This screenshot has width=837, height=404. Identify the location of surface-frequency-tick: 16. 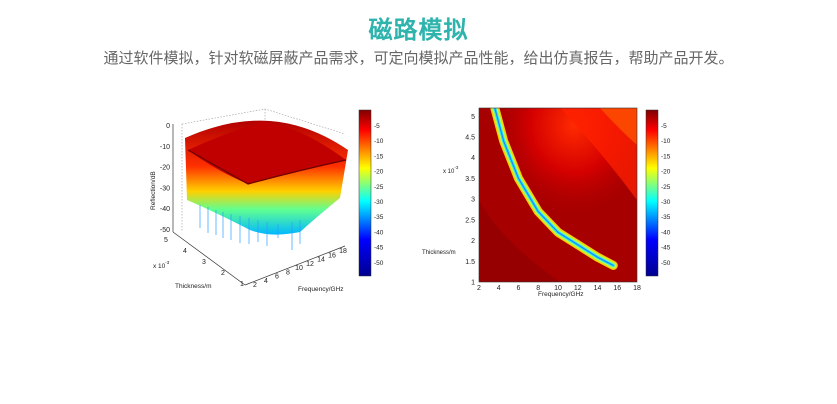
(332, 255).